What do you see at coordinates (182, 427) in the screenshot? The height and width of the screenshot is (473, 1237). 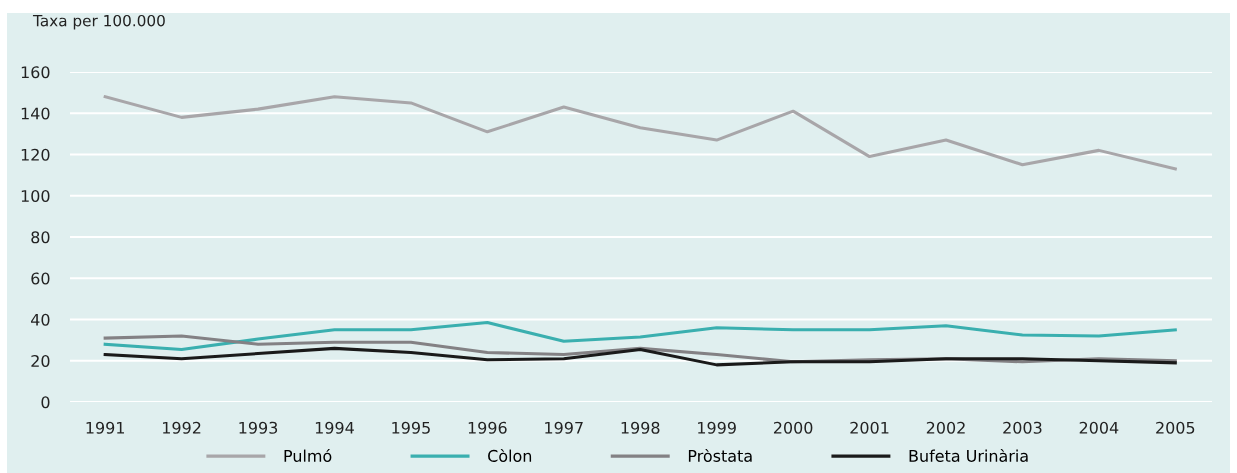 I see `x-tick-label: 1992` at bounding box center [182, 427].